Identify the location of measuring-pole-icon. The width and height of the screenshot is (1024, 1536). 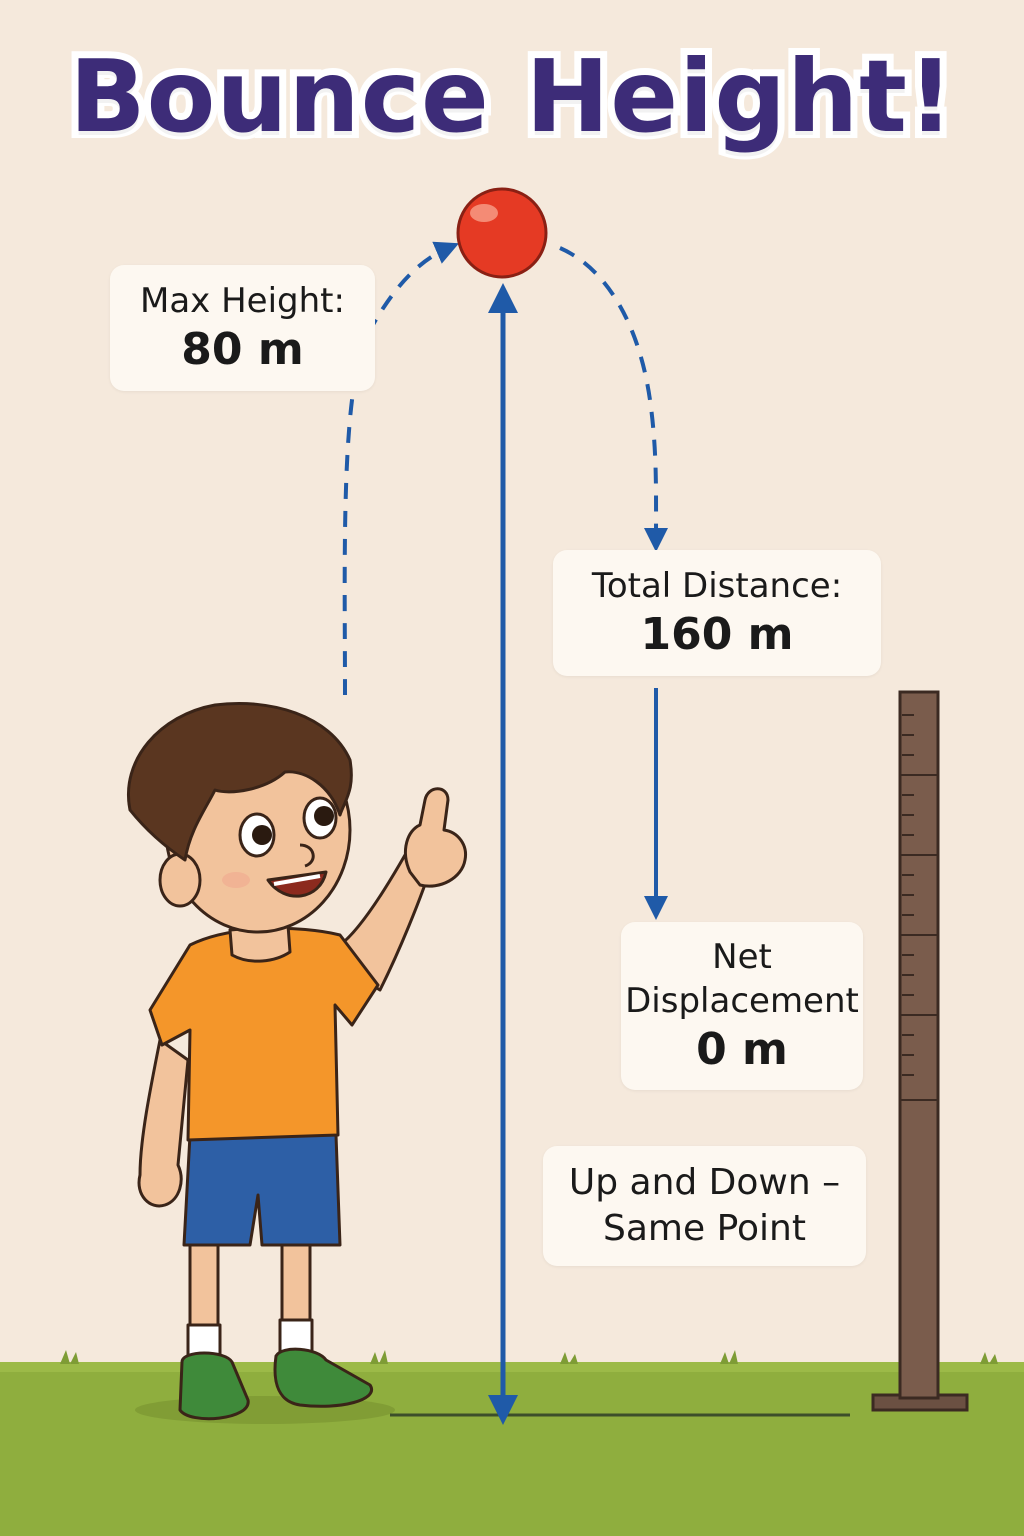
(920, 1051).